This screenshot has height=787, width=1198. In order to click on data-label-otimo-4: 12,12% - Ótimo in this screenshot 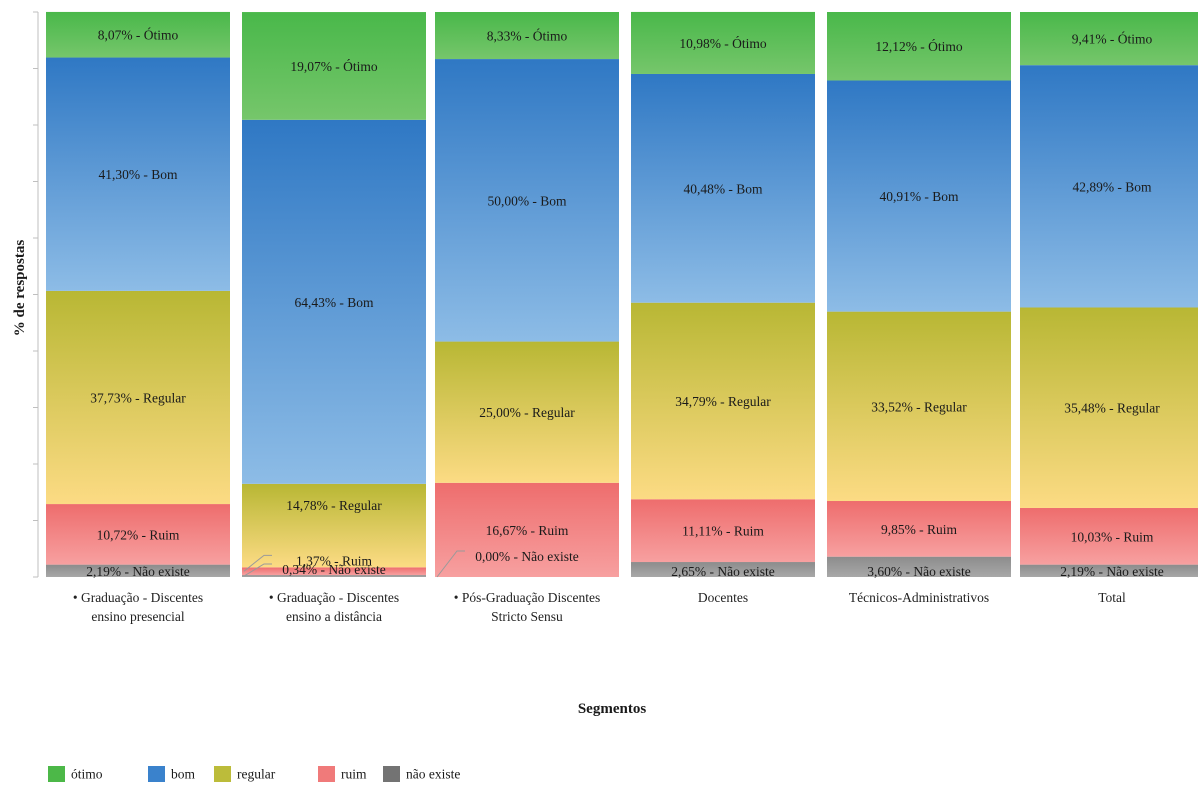, I will do `click(919, 46)`.